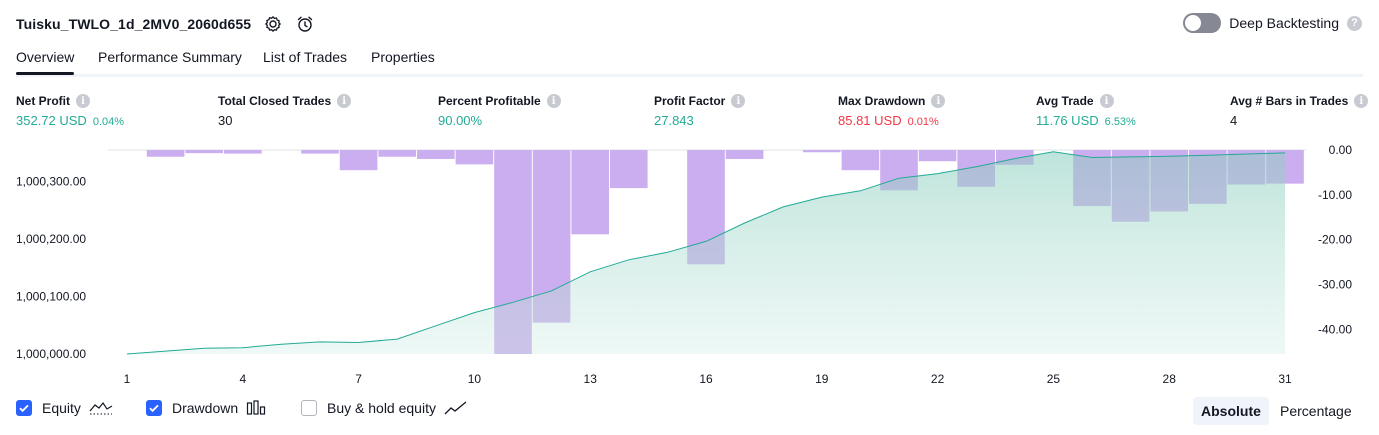 The image size is (1379, 435). Describe the element at coordinates (1086, 111) in the screenshot. I see `metric-avg-trade: Avg Trade i 11.76 USD 6.53%` at that location.